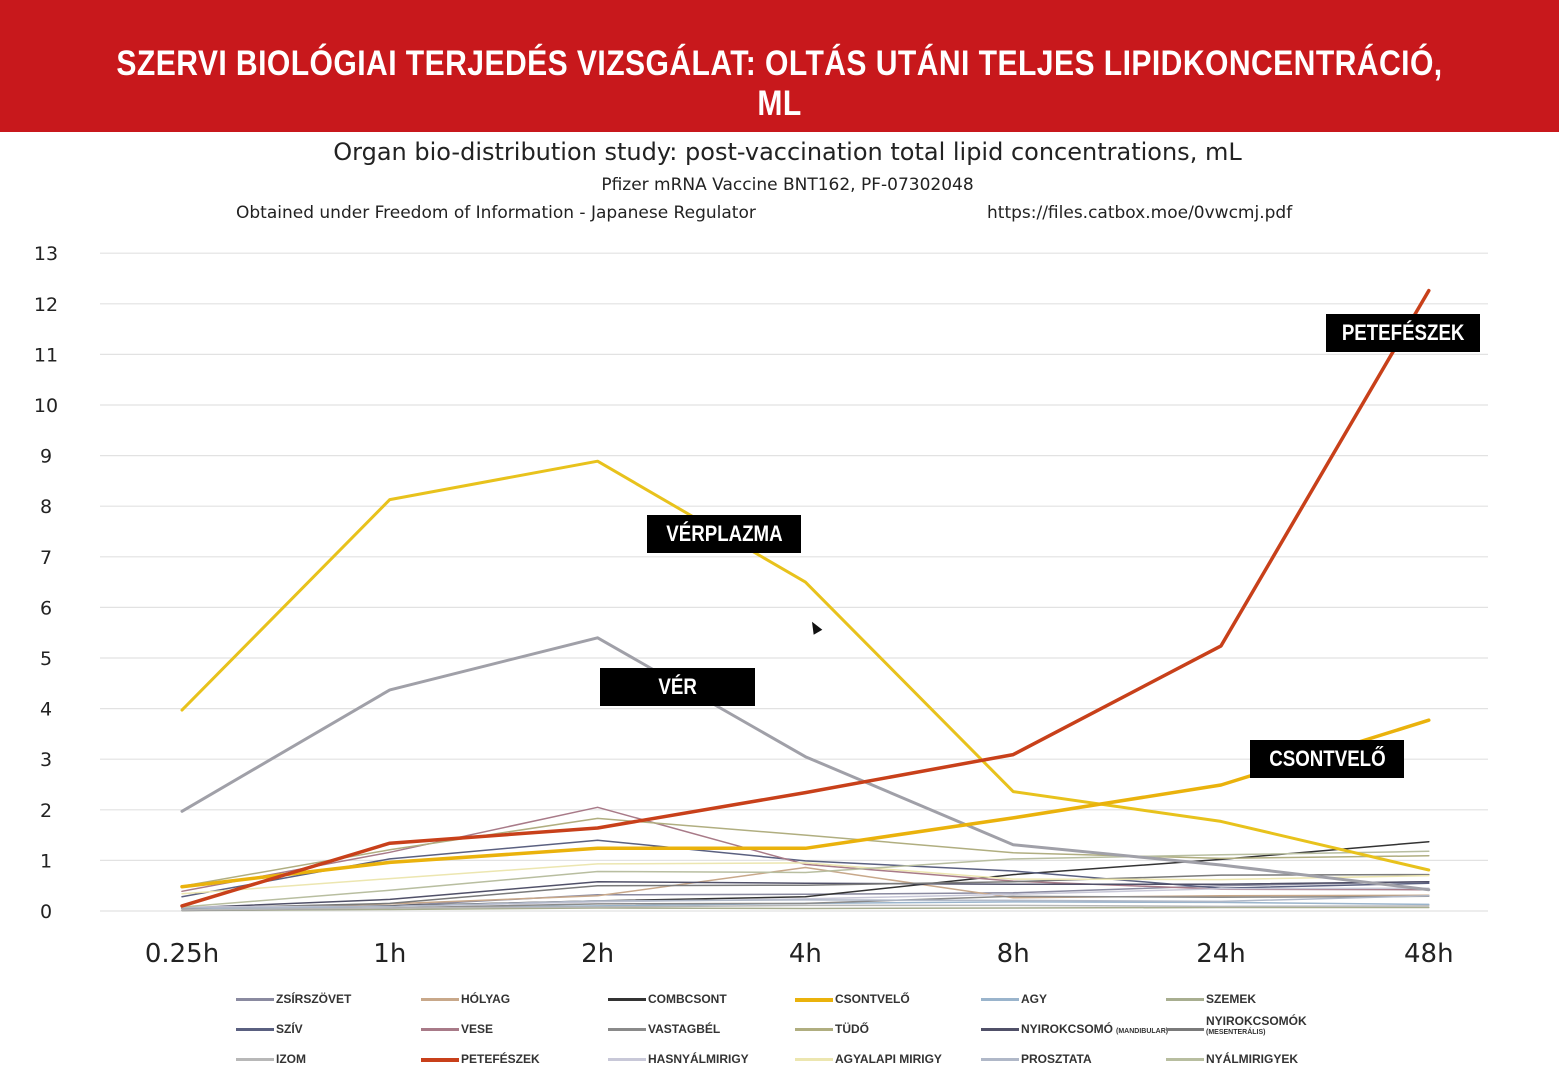 The width and height of the screenshot is (1559, 1079). Describe the element at coordinates (291, 1059) in the screenshot. I see `legend-label: IZOM` at that location.